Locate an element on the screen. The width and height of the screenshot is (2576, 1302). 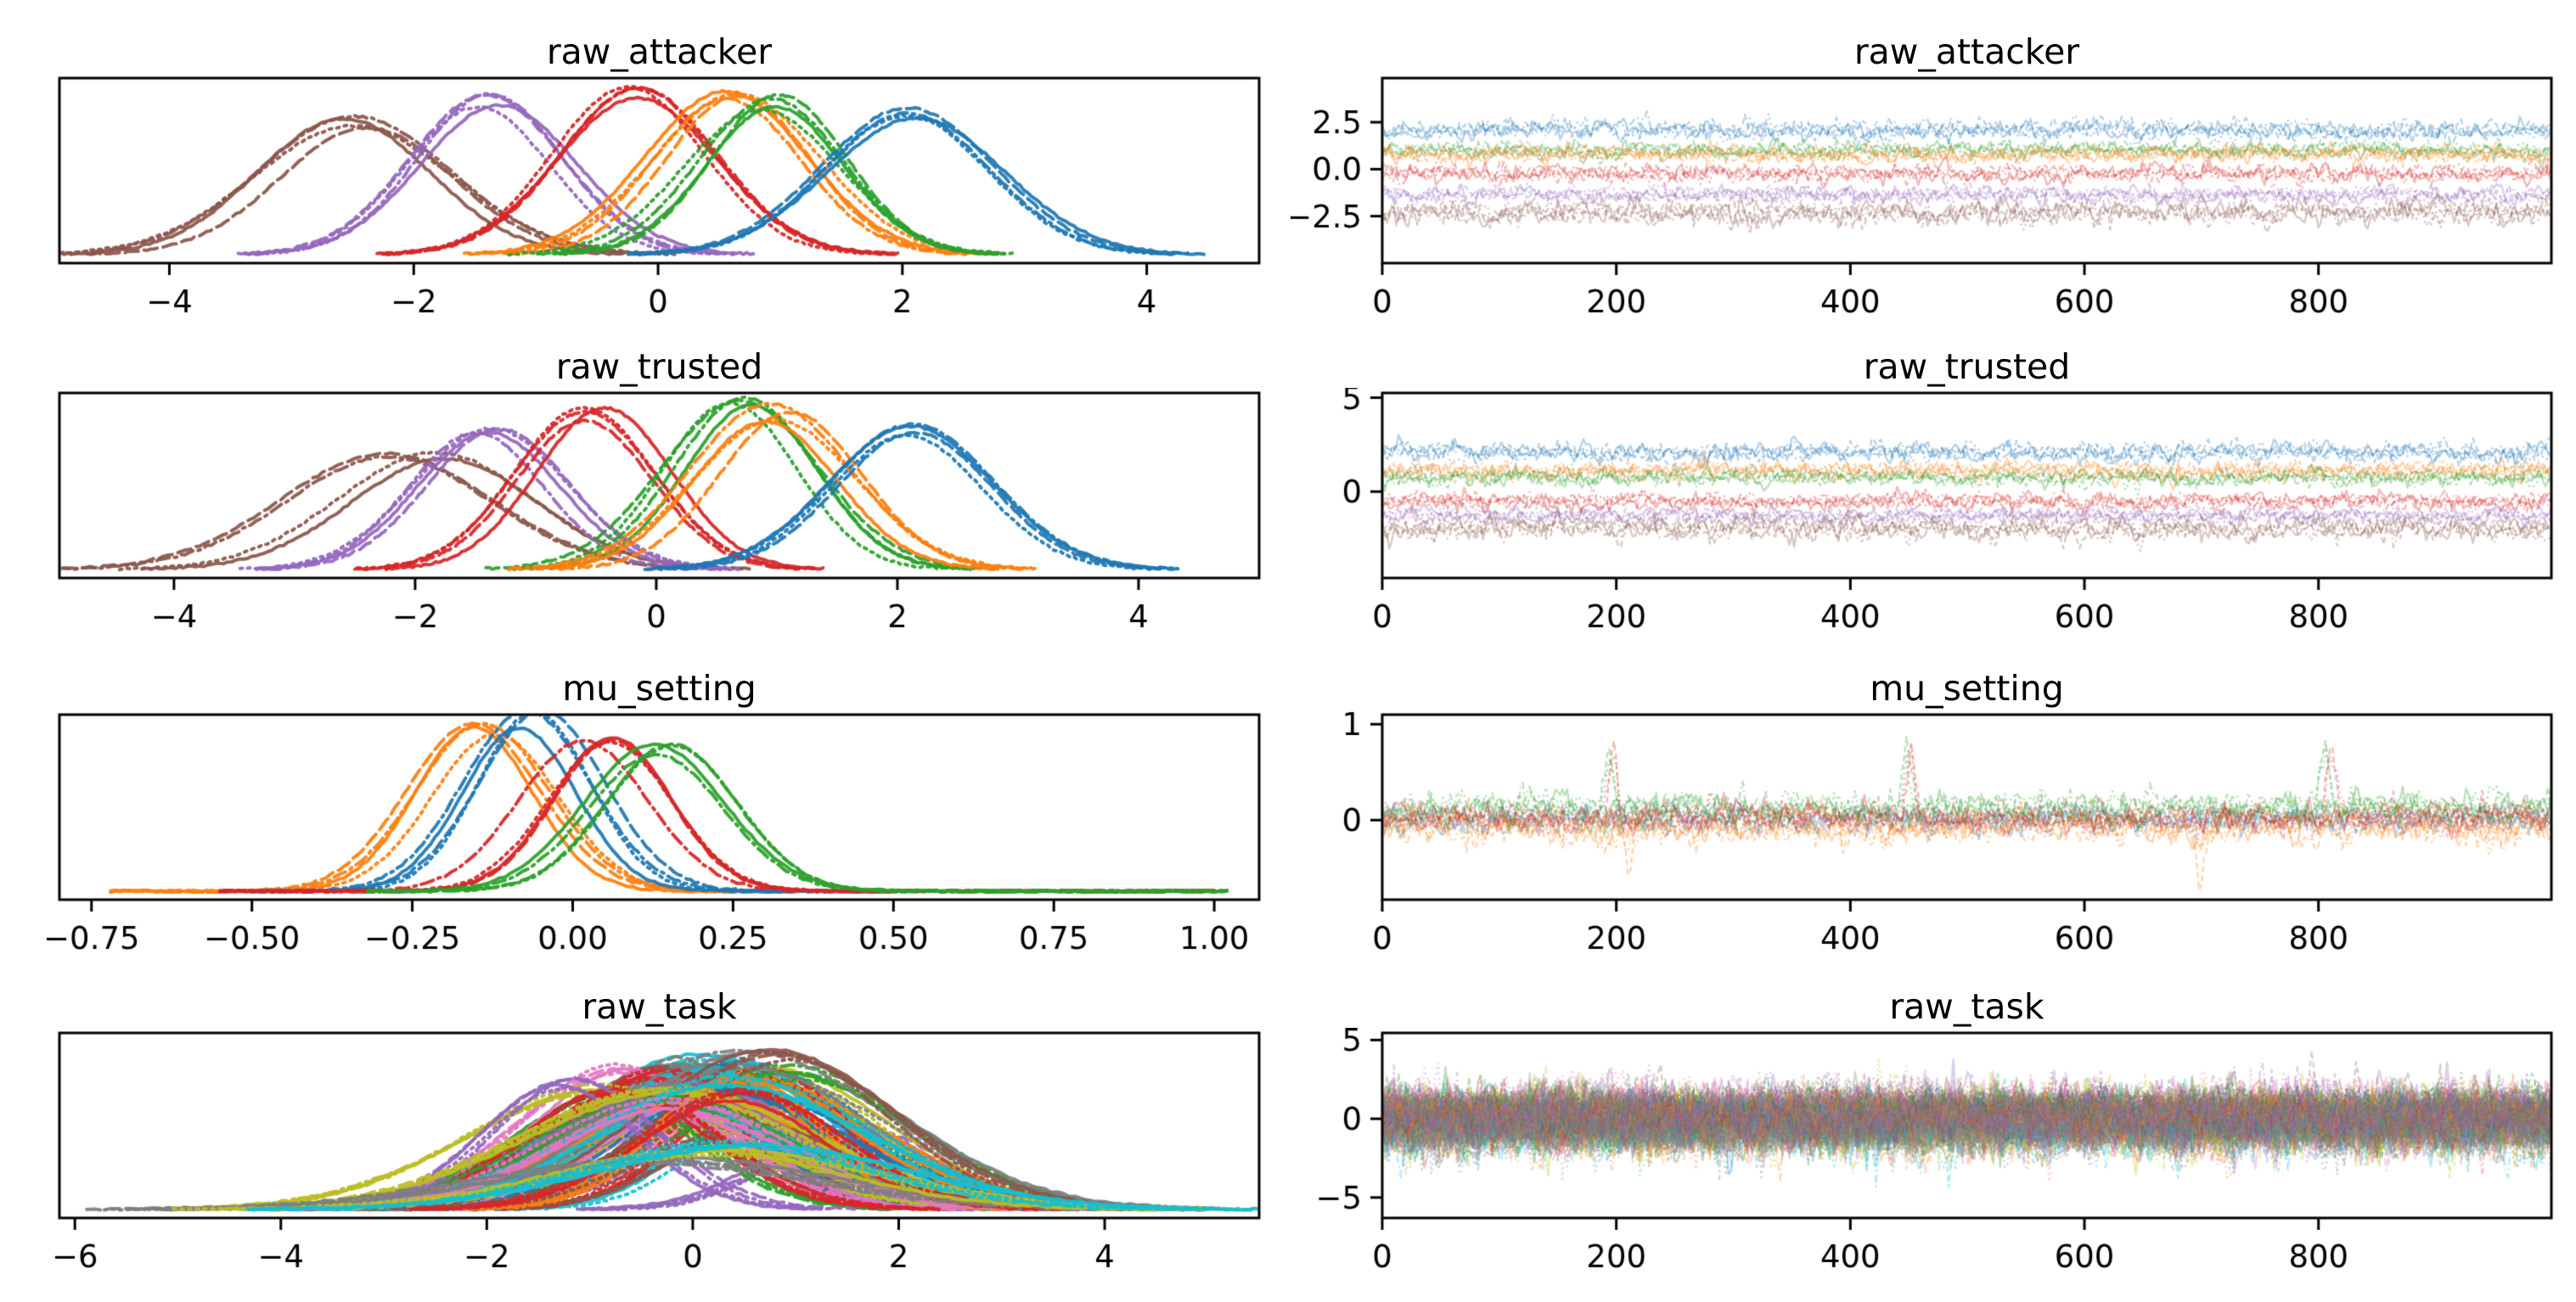
subplot-title-trace-raw-attacker: raw_attacker is located at coordinates (1966, 51).